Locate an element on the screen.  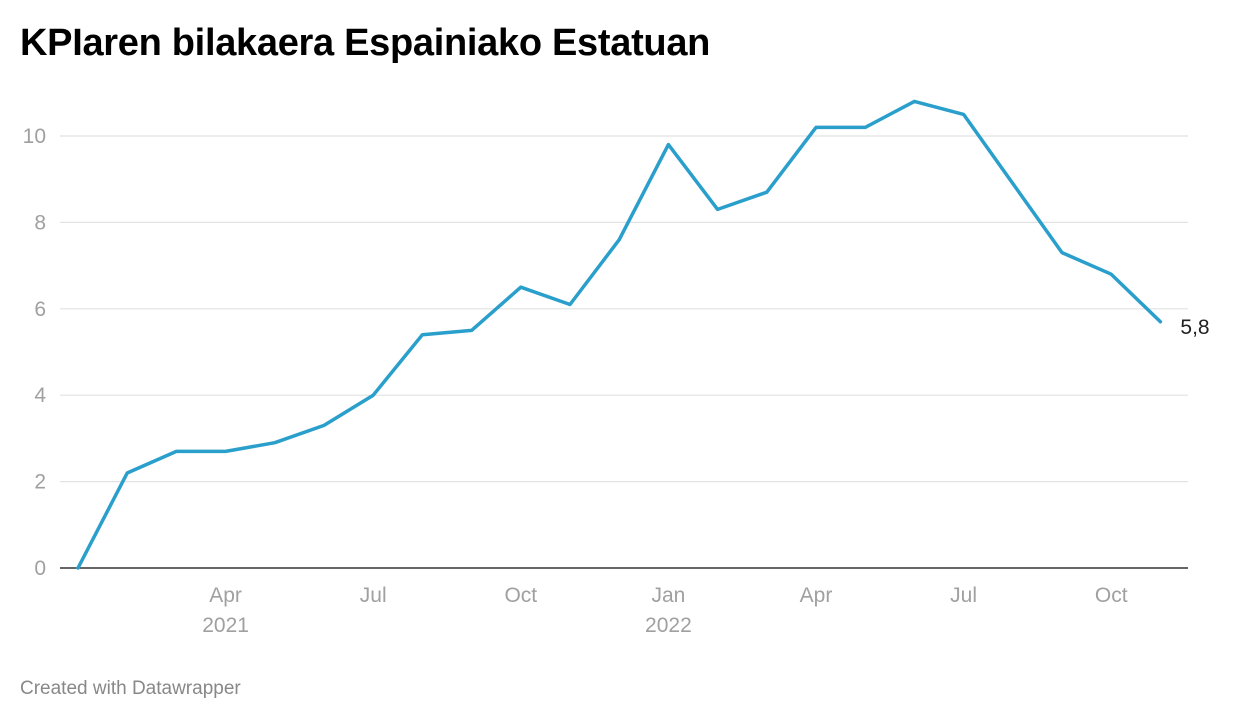
y-tick-label: 10 is located at coordinates (34, 136).